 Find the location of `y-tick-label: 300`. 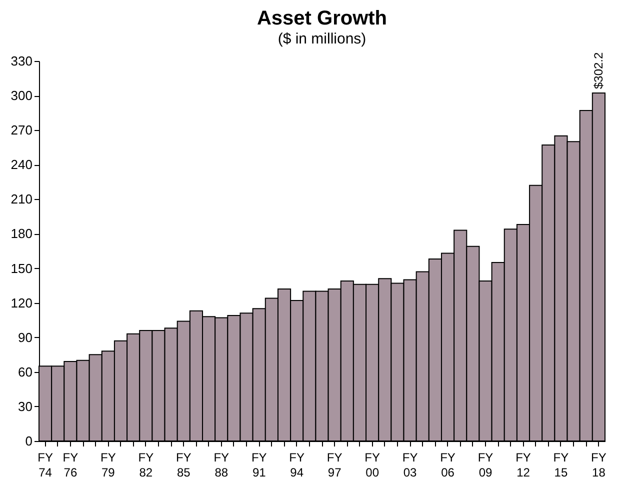

y-tick-label: 300 is located at coordinates (21, 96).